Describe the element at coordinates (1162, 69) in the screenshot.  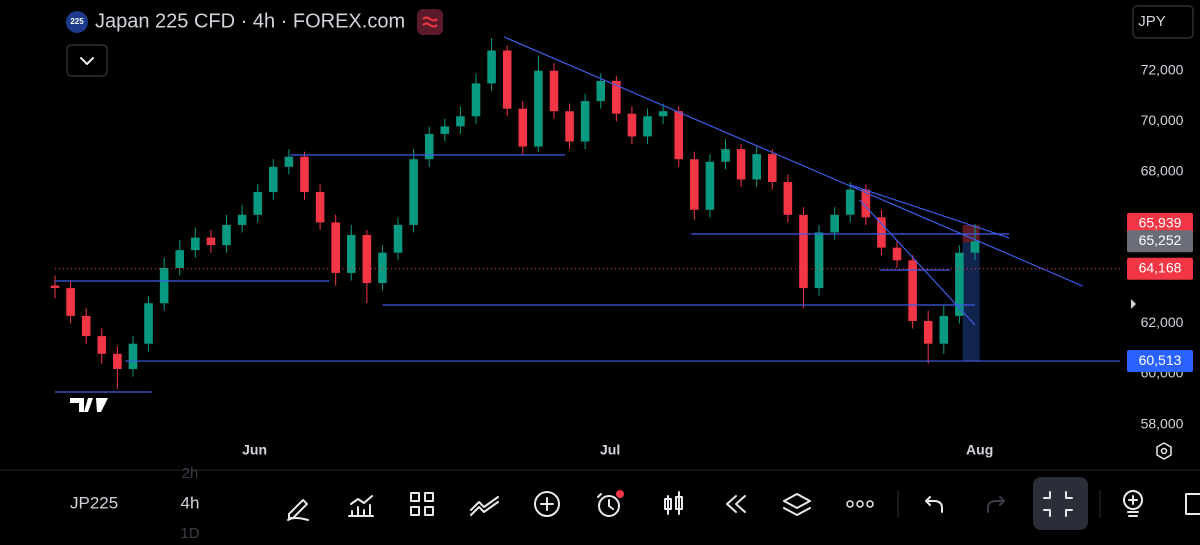
I see `y-tick-label: 72,000` at that location.